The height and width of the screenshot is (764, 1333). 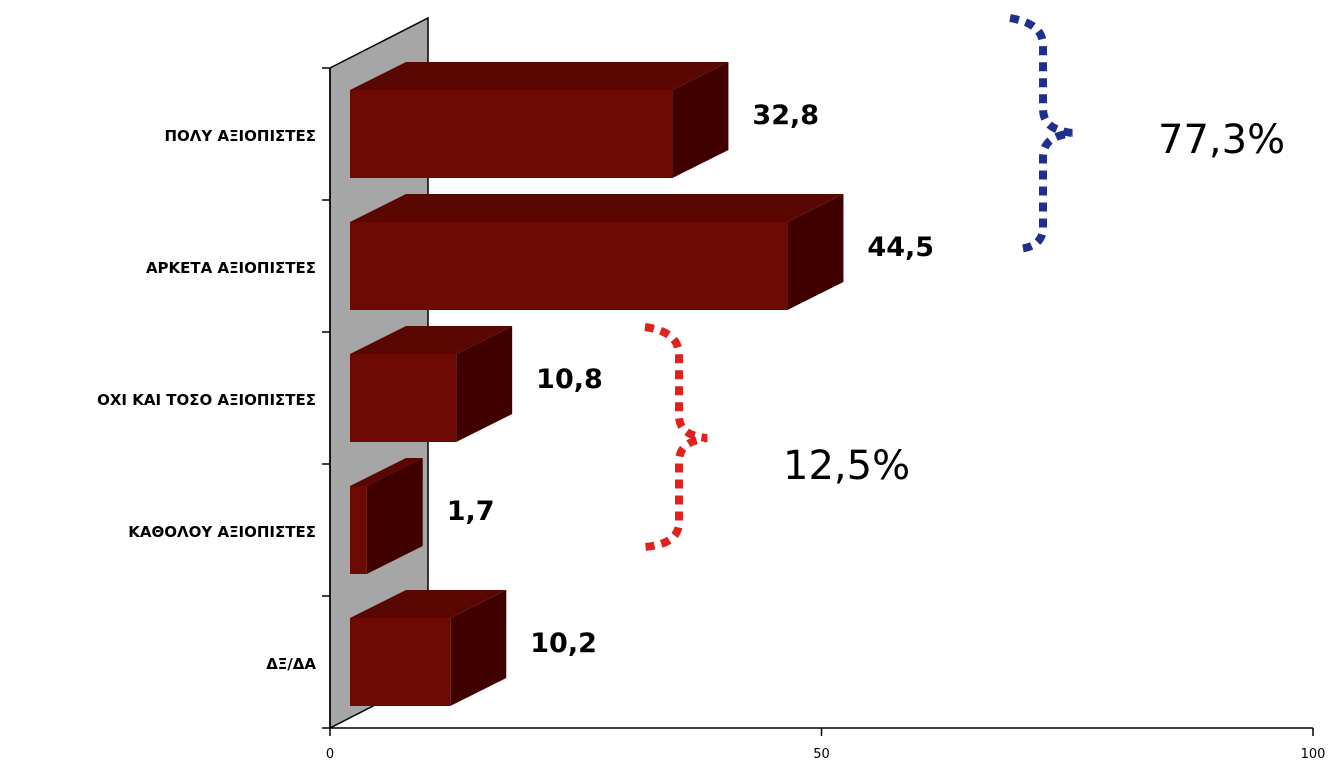 I want to click on annotation-77-3: 77,3%, so click(x=1221, y=140).